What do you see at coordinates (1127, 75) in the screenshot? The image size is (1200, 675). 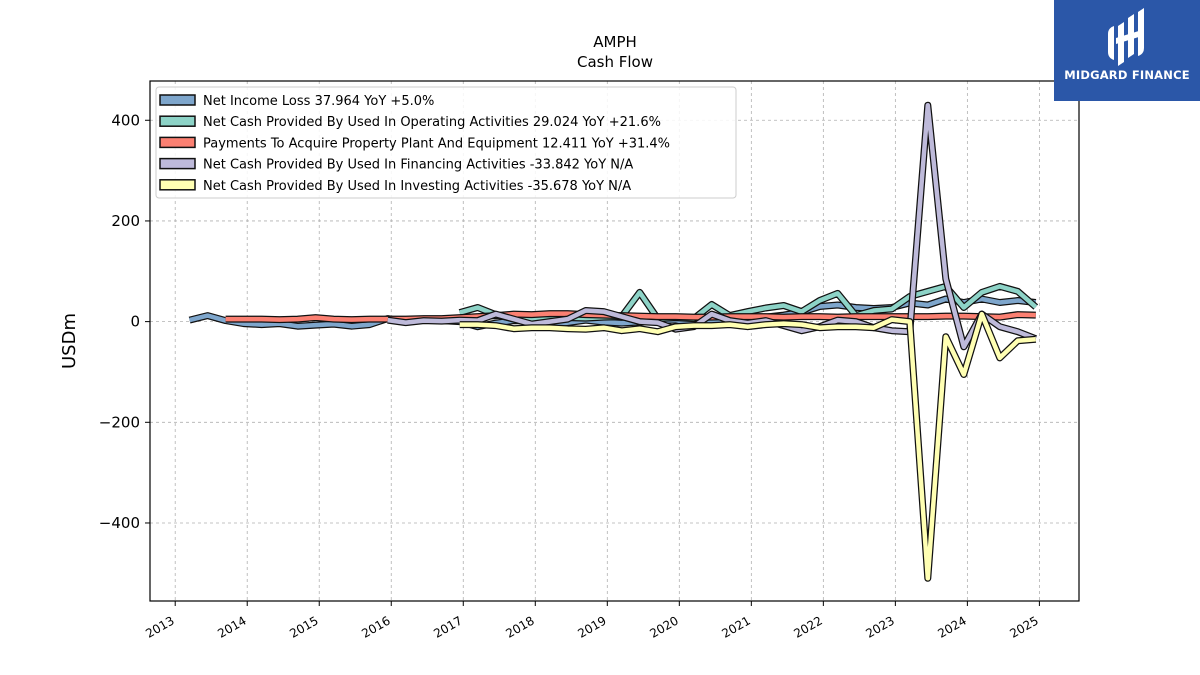 I see `logo-text: MIDGARD FINANCE` at bounding box center [1127, 75].